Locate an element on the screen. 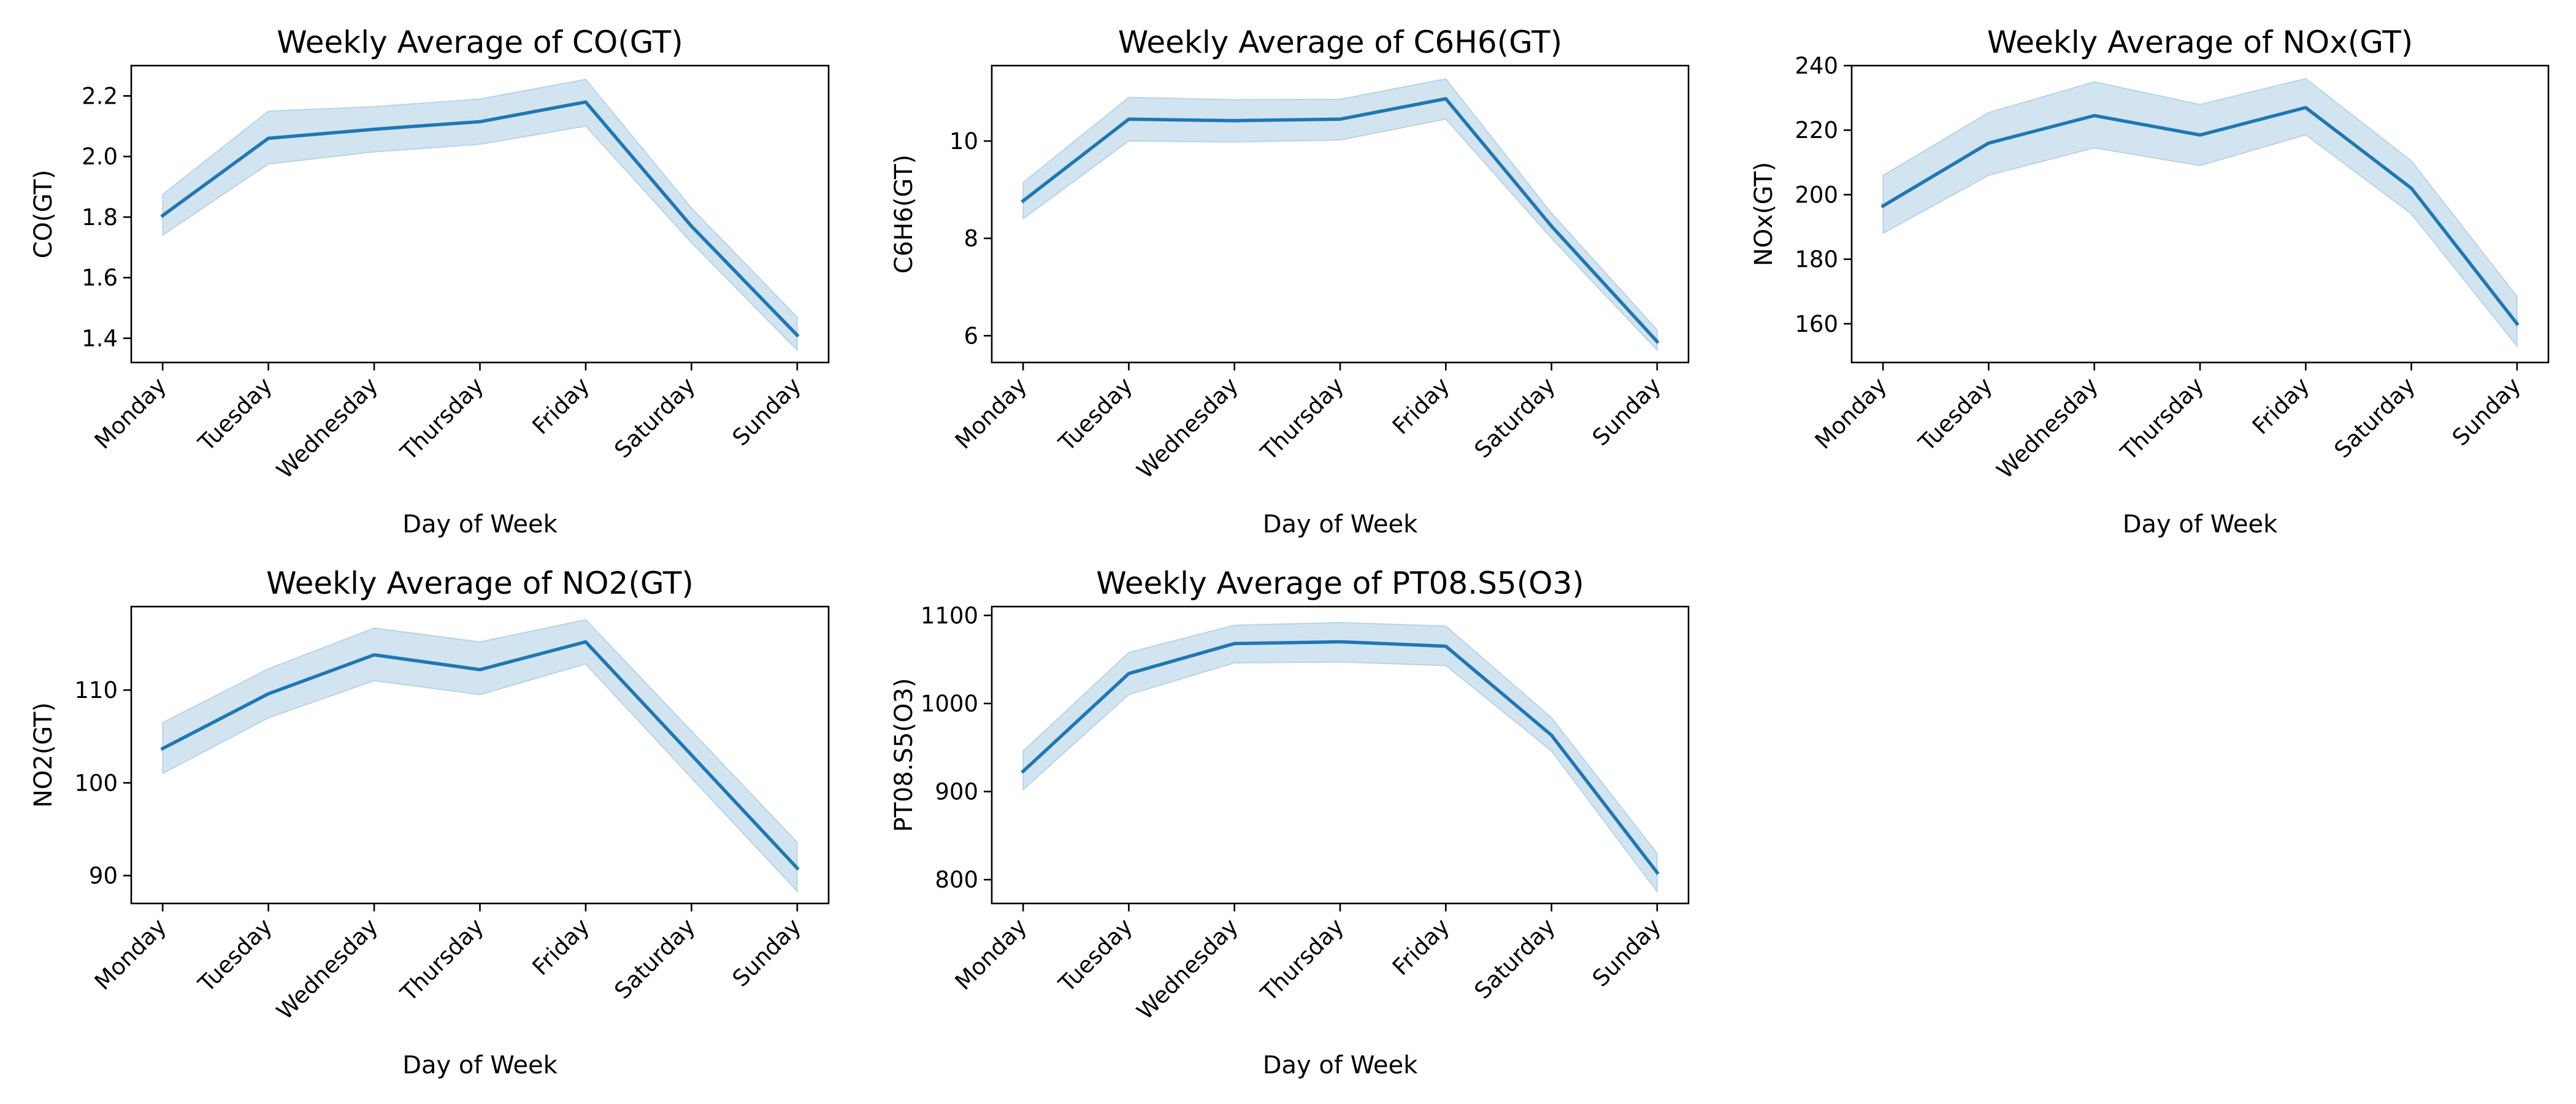  y-axis-label: C6H6(GT) is located at coordinates (904, 214).